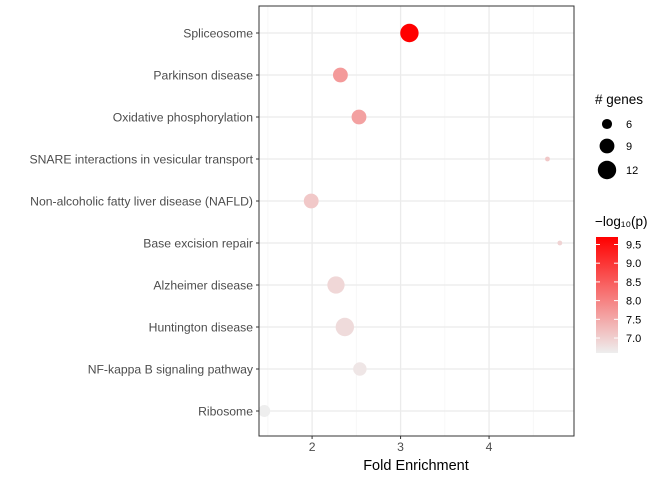 The width and height of the screenshot is (672, 480). I want to click on y-tick-label: Parkinson disease, so click(203, 75).